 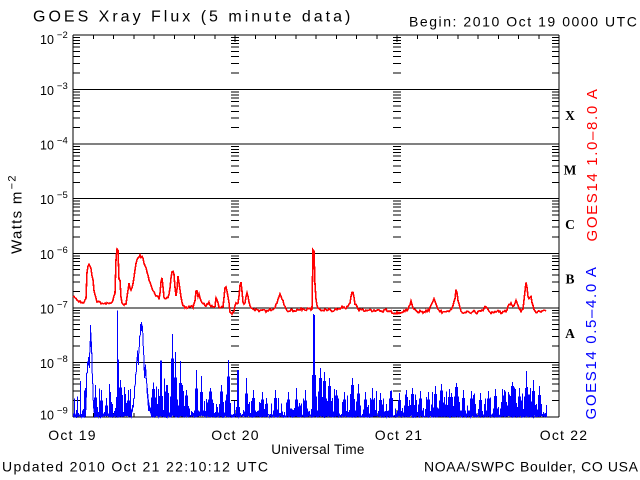 I want to click on svg-text: Watts m−2, so click(x=16, y=214).